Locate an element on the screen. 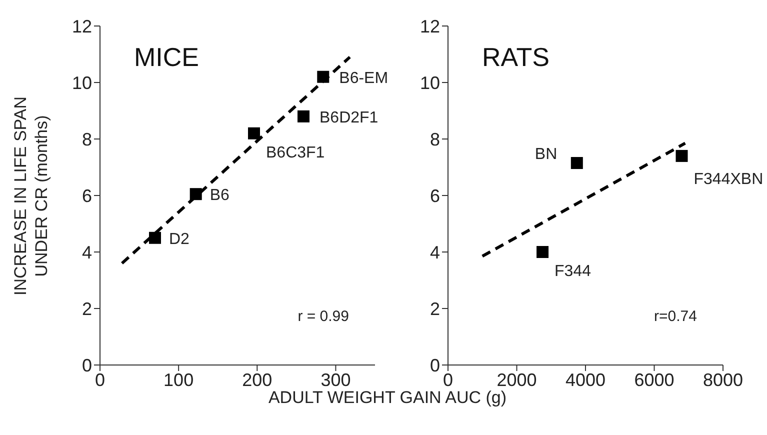 This screenshot has width=767, height=435. annotation: D2 is located at coordinates (179, 239).